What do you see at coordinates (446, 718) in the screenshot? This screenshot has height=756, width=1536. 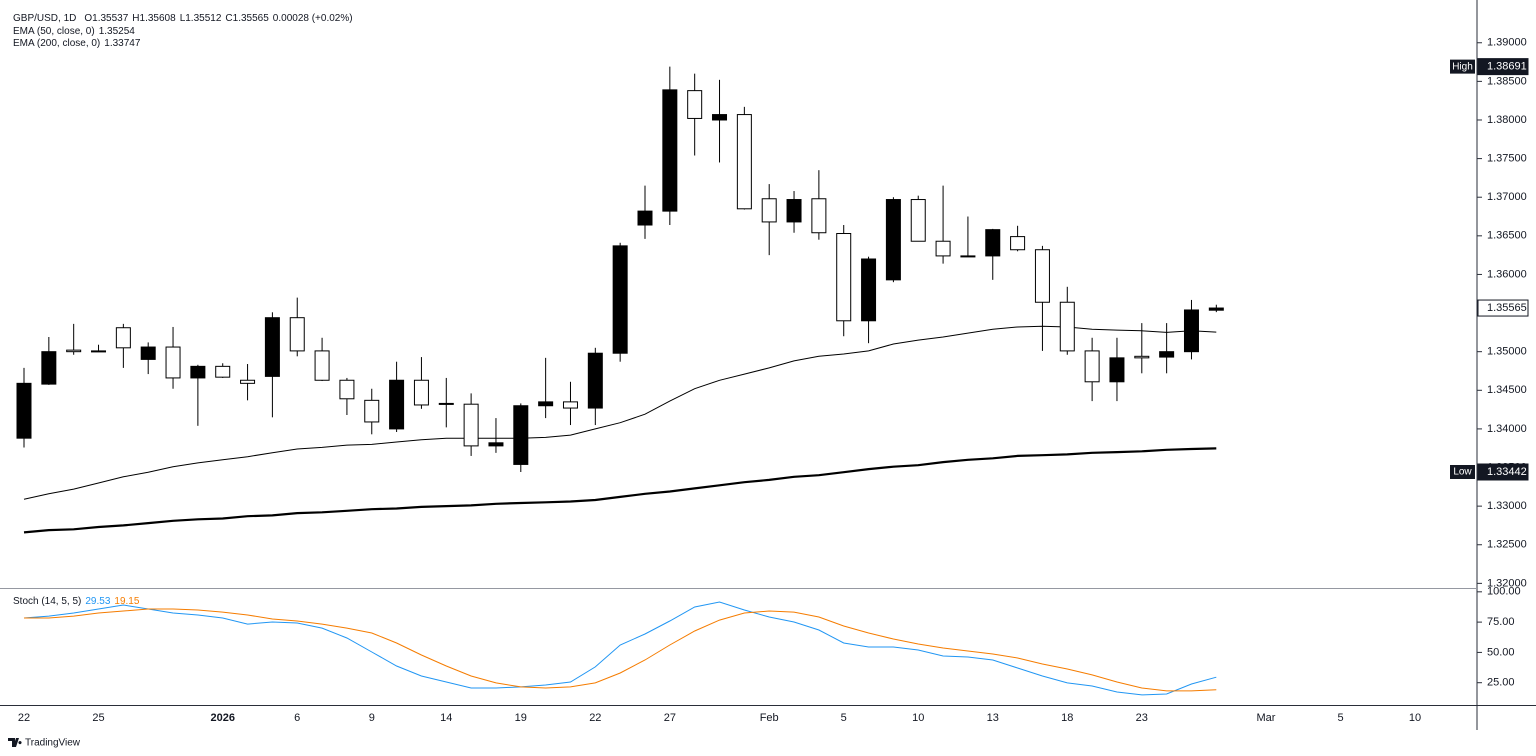 I see `x-tick-label: 14` at bounding box center [446, 718].